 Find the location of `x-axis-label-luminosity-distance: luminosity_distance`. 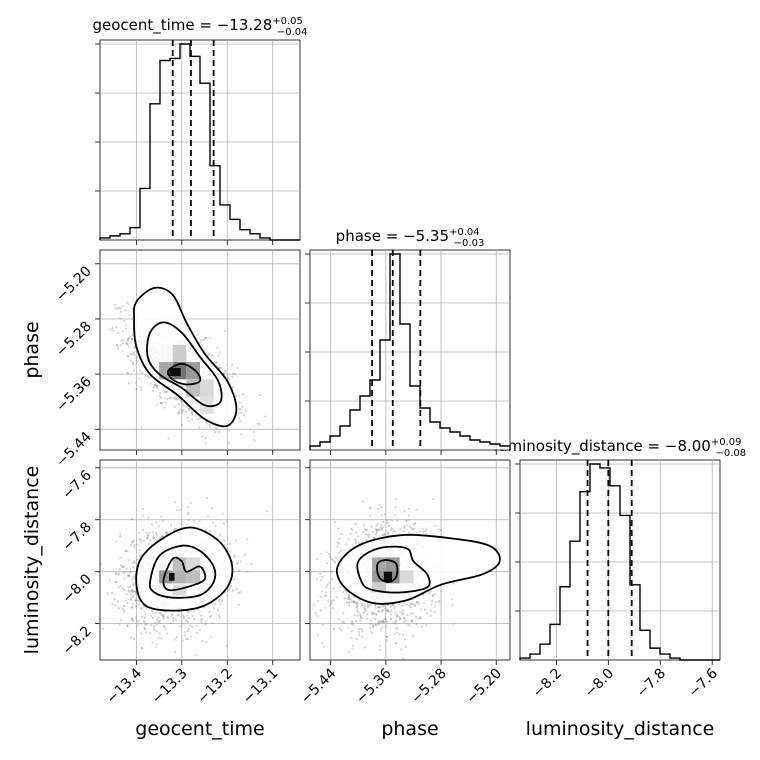

x-axis-label-luminosity-distance: luminosity_distance is located at coordinates (620, 729).